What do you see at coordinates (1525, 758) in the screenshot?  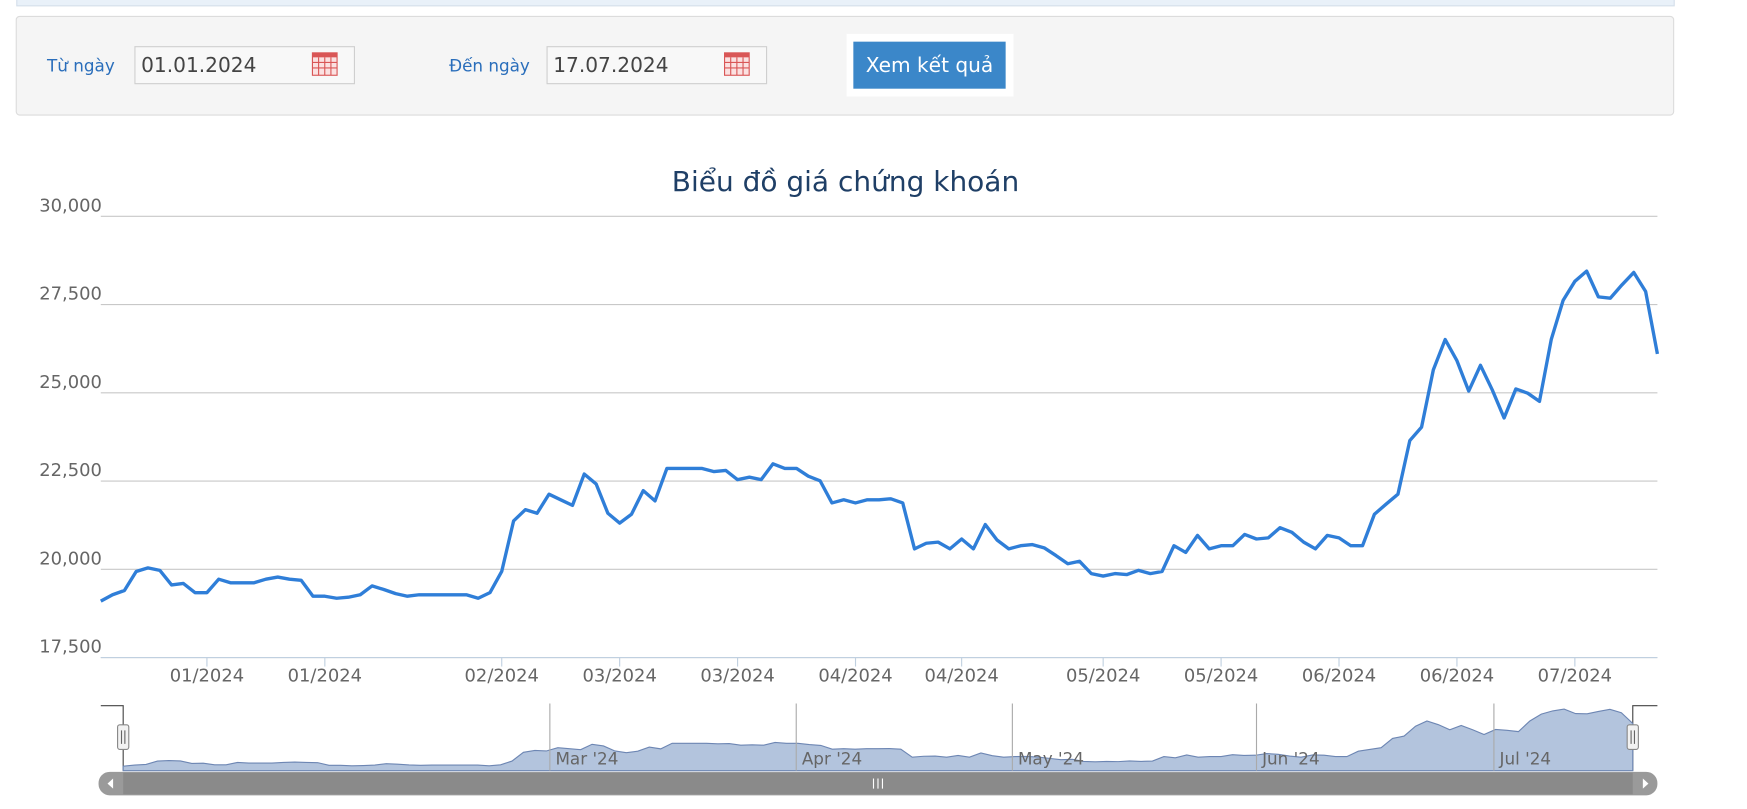 I see `navigator-label: Jul '24` at bounding box center [1525, 758].